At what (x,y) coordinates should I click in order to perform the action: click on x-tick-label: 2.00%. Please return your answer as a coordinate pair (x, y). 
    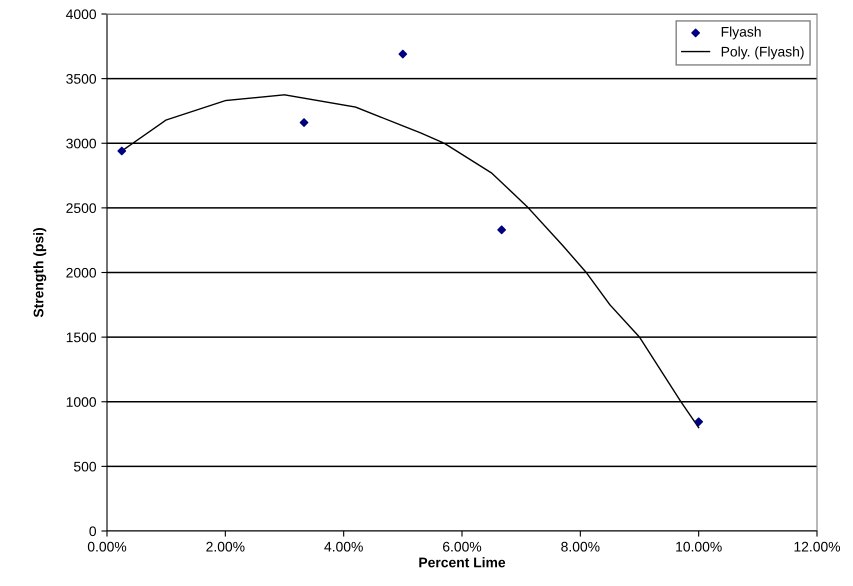
    Looking at the image, I should click on (225, 547).